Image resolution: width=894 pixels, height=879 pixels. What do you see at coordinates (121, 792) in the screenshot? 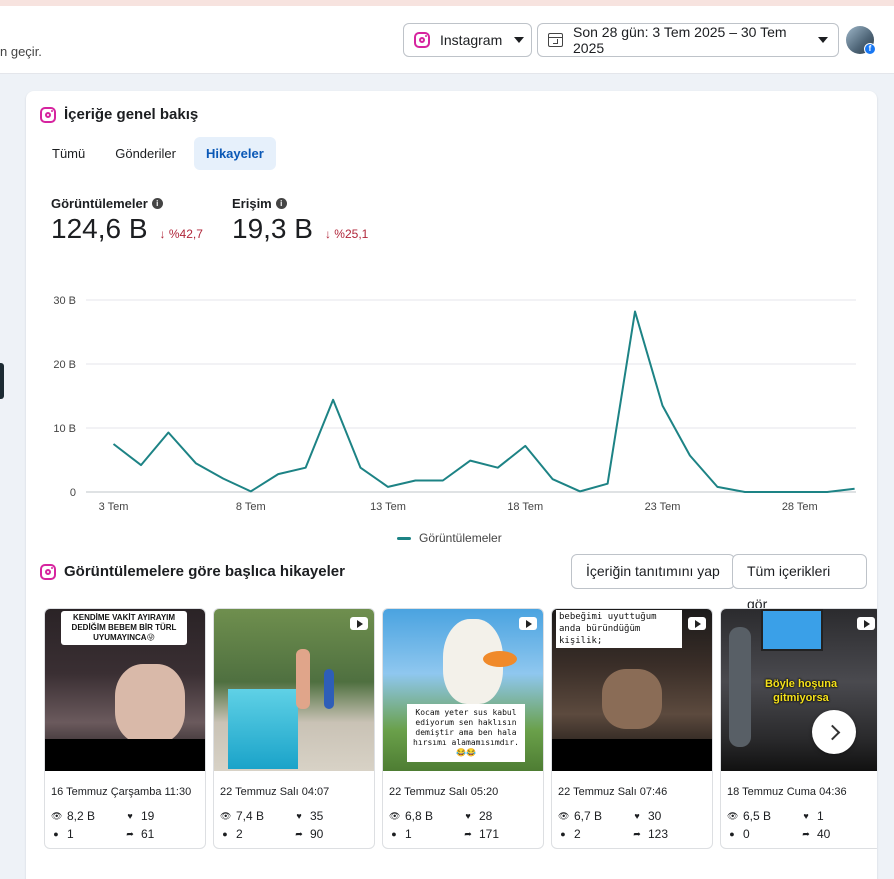
I see `story-date: 16 Temmuz Çarşamba 11:30` at bounding box center [121, 792].